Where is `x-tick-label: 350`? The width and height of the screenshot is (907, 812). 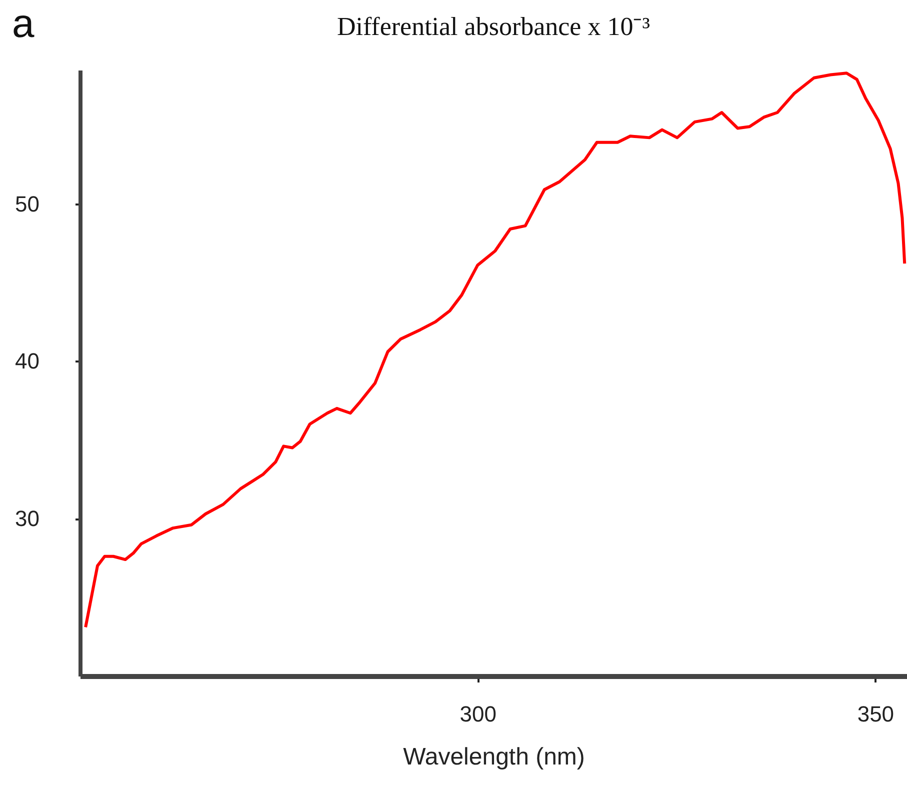
x-tick-label: 350 is located at coordinates (875, 714).